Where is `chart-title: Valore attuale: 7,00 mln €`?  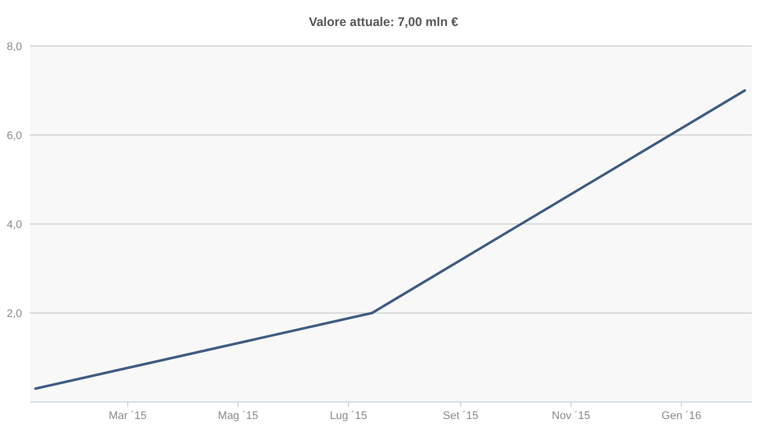
chart-title: Valore attuale: 7,00 mln € is located at coordinates (383, 22).